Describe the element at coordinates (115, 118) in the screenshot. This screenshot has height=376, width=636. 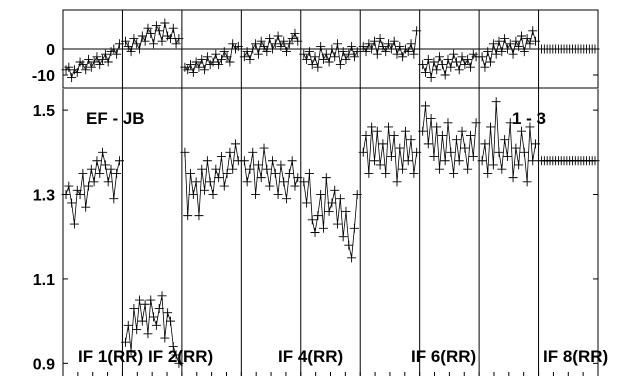
I see `baseline-label: EF - JB` at that location.